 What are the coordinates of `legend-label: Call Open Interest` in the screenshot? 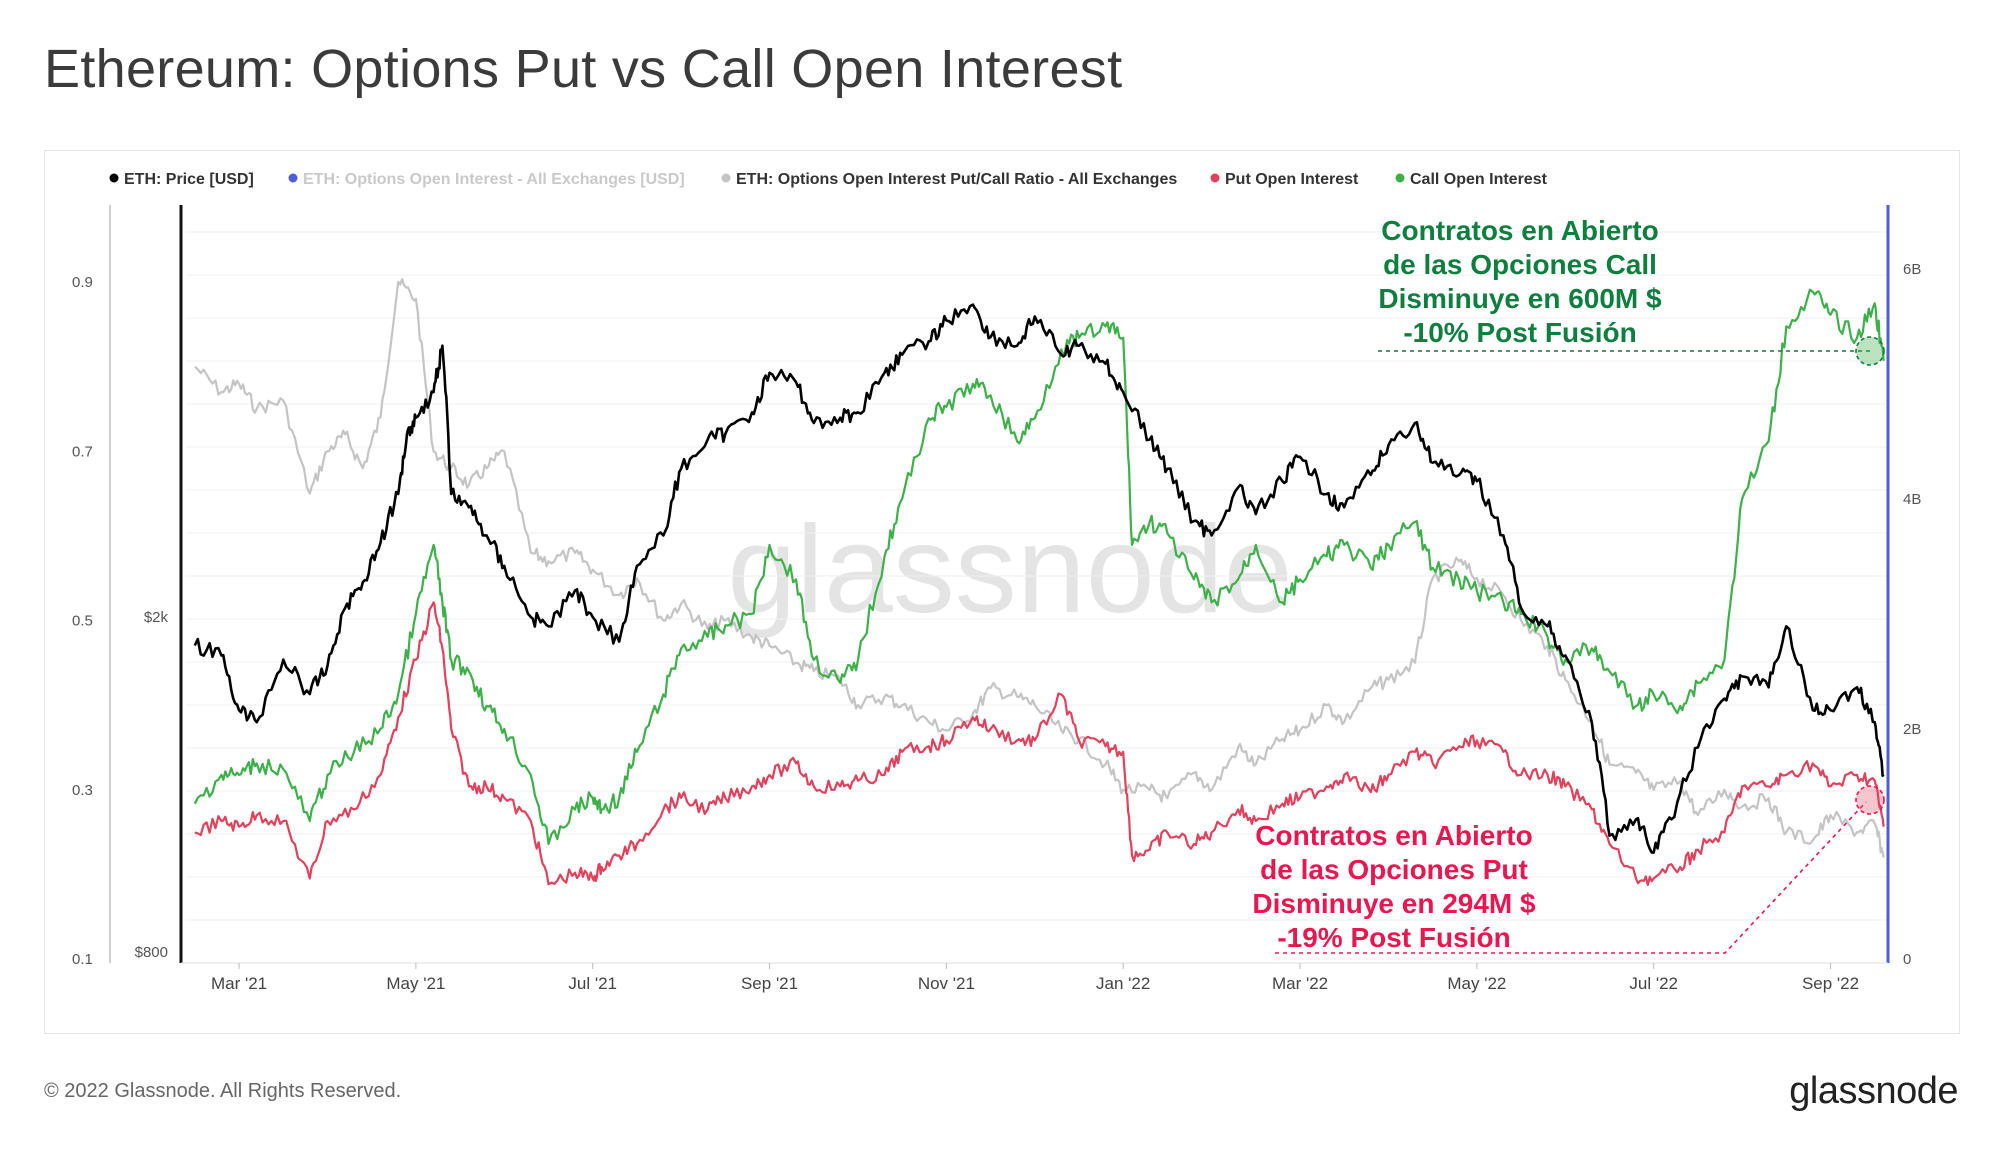 It's located at (1479, 179).